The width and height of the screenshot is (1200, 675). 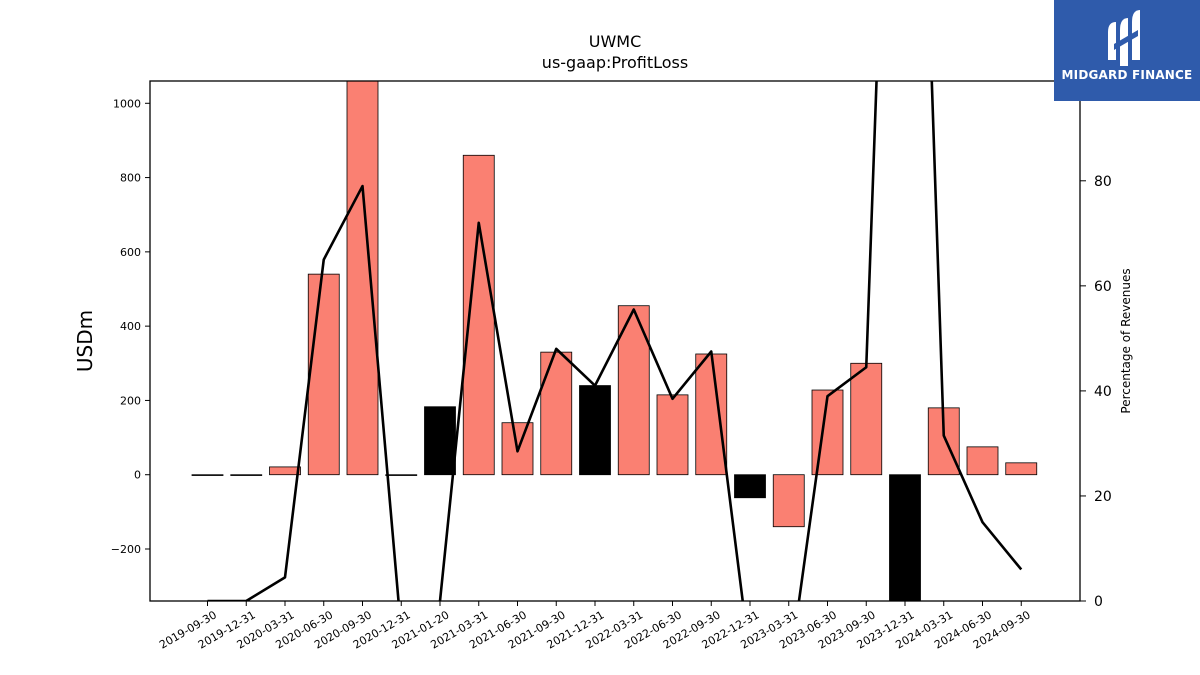 What do you see at coordinates (1103, 287) in the screenshot?
I see `y2-tick-label: 60` at bounding box center [1103, 287].